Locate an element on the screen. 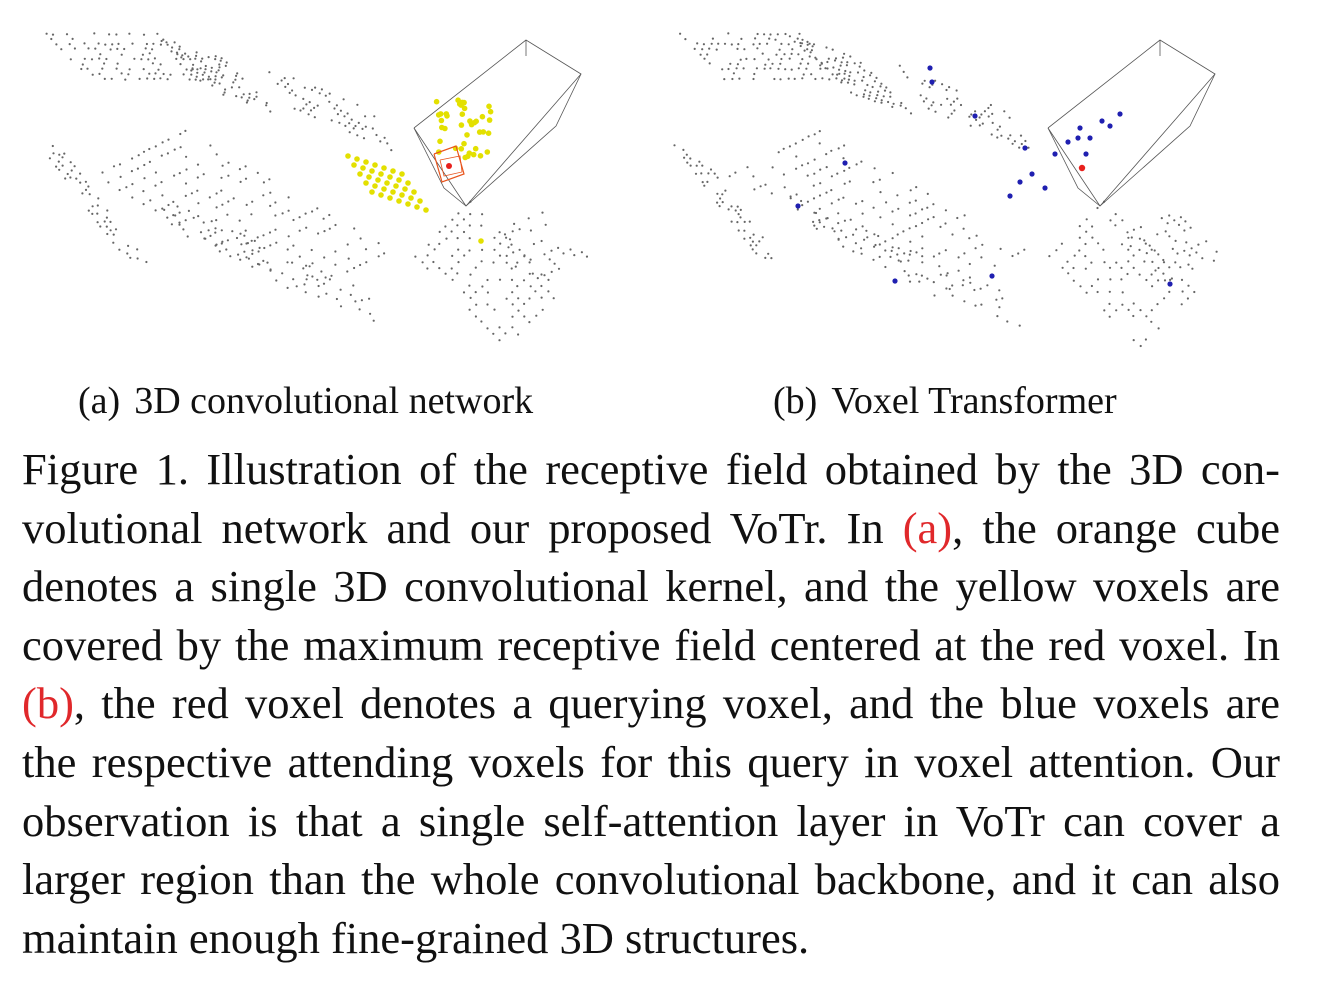 This screenshot has width=1330, height=993. caption-ref-b-link: (b) is located at coordinates (48, 703).